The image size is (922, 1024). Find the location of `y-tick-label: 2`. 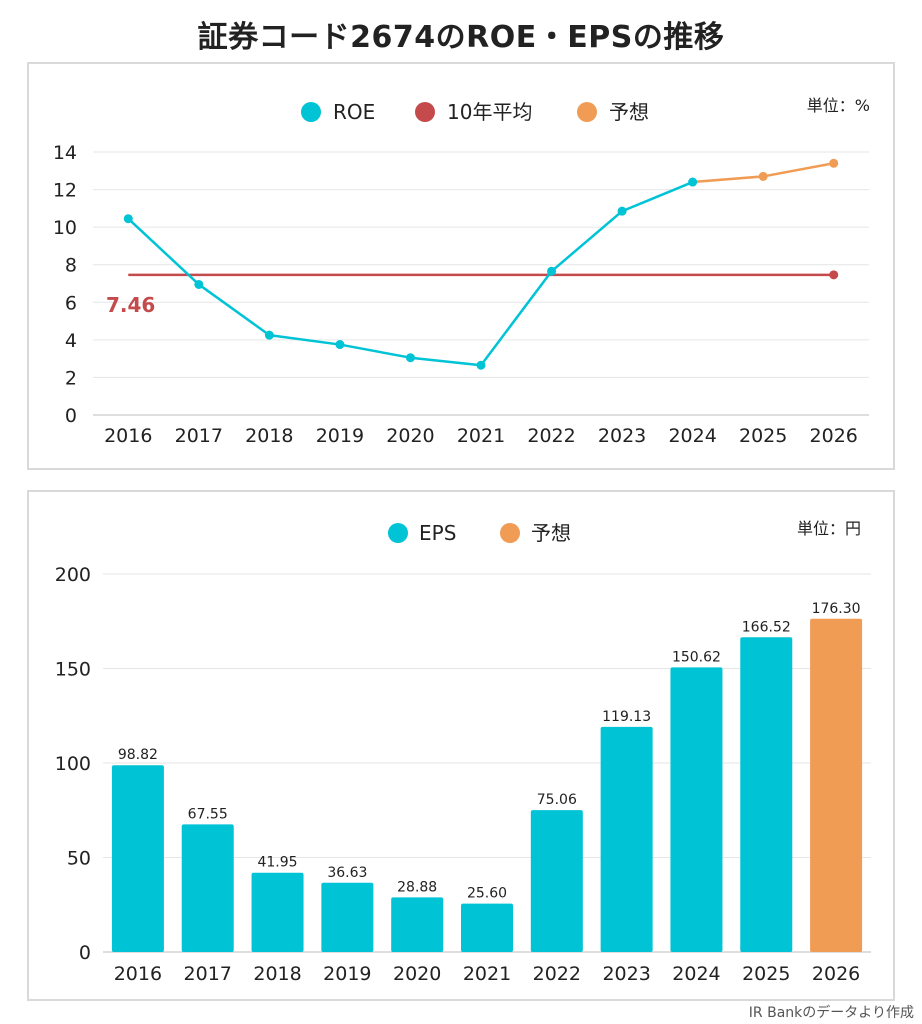

y-tick-label: 2 is located at coordinates (71, 378).